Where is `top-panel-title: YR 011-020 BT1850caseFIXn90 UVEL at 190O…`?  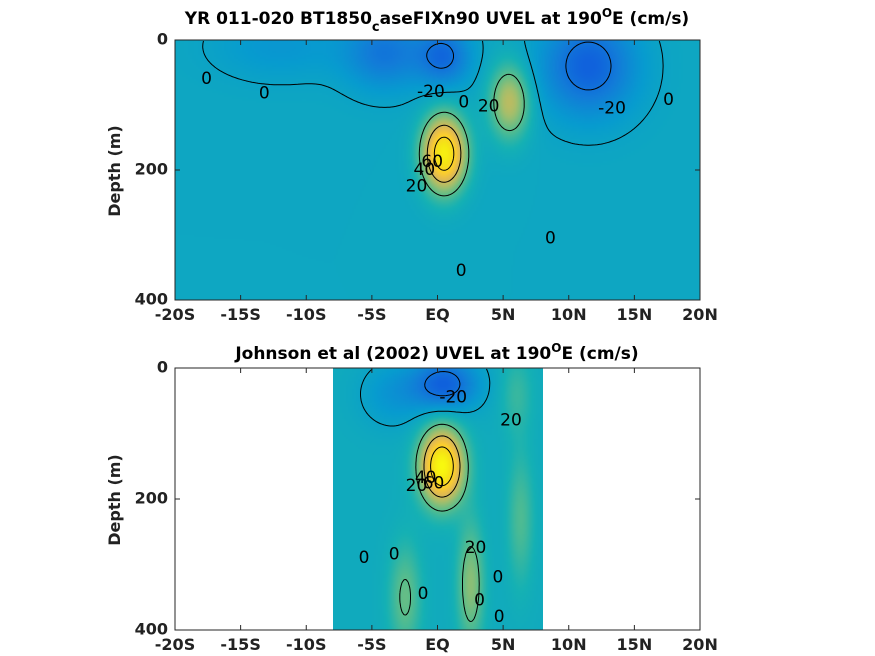
top-panel-title: YR 011-020 BT1850caseFIXn90 UVEL at 190O… is located at coordinates (436, 20).